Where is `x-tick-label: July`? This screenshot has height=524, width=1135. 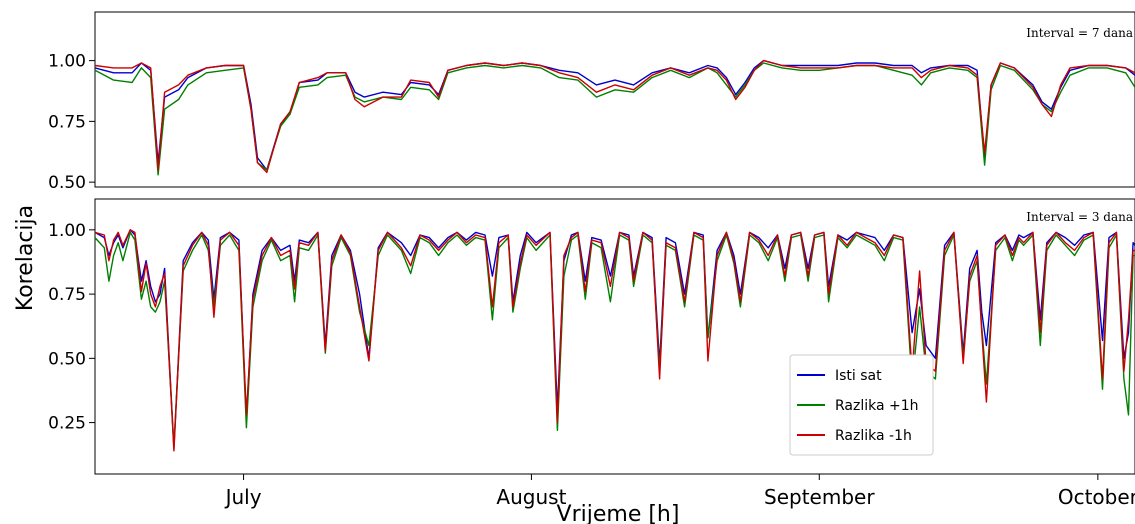
x-tick-label: July is located at coordinates (243, 497).